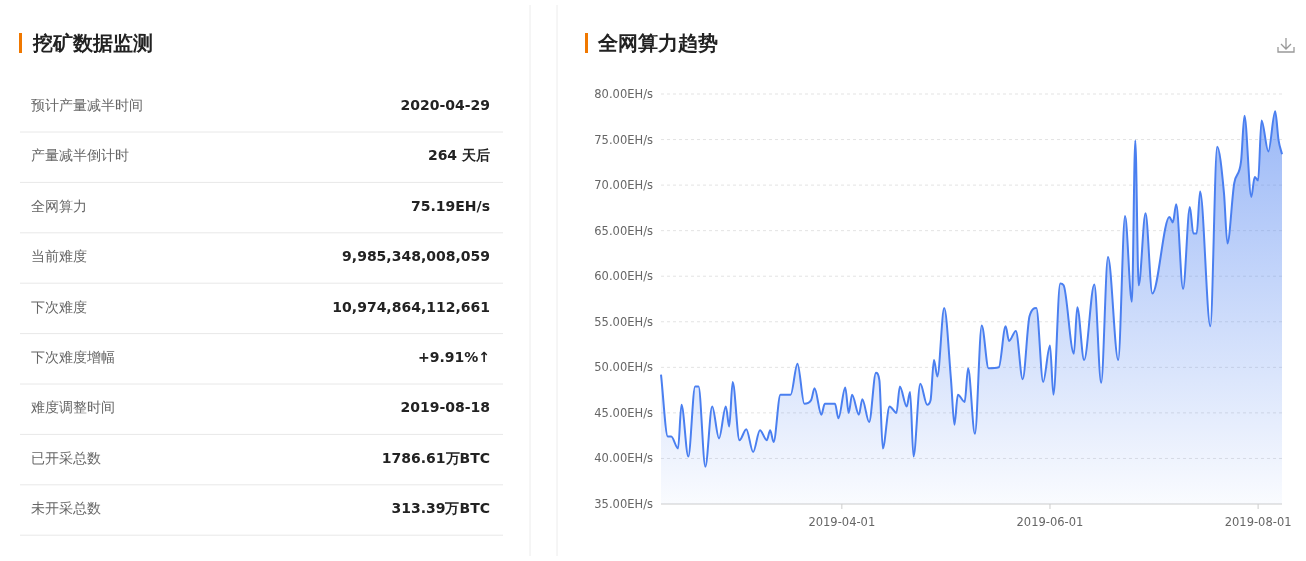  I want to click on text: 下次难度增幅, so click(73, 357).